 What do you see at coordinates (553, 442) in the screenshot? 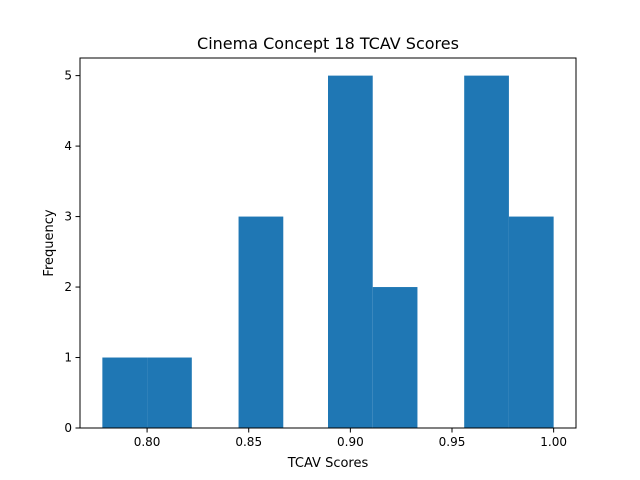
I see `x-tick-label: 1.00` at bounding box center [553, 442].